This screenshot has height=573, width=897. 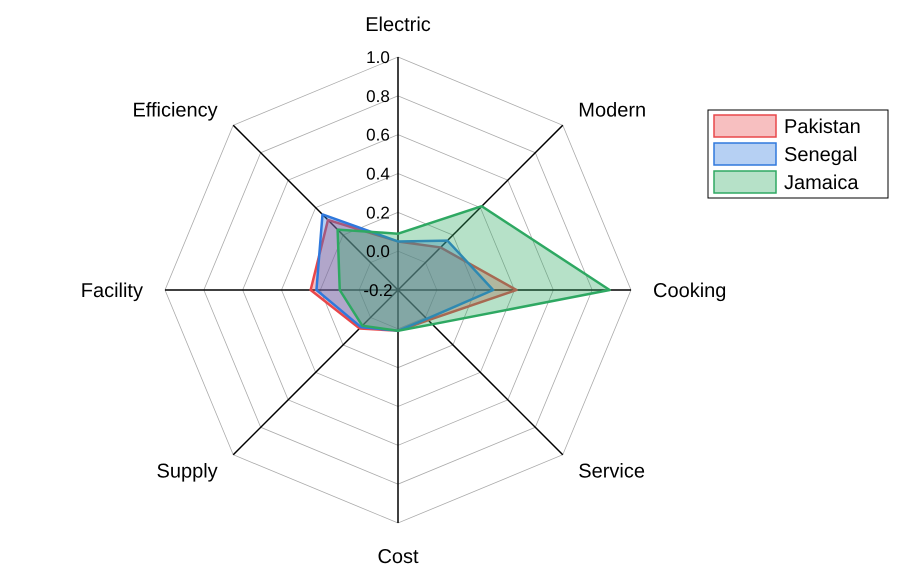 What do you see at coordinates (378, 174) in the screenshot?
I see `y-tick-label: 0.4` at bounding box center [378, 174].